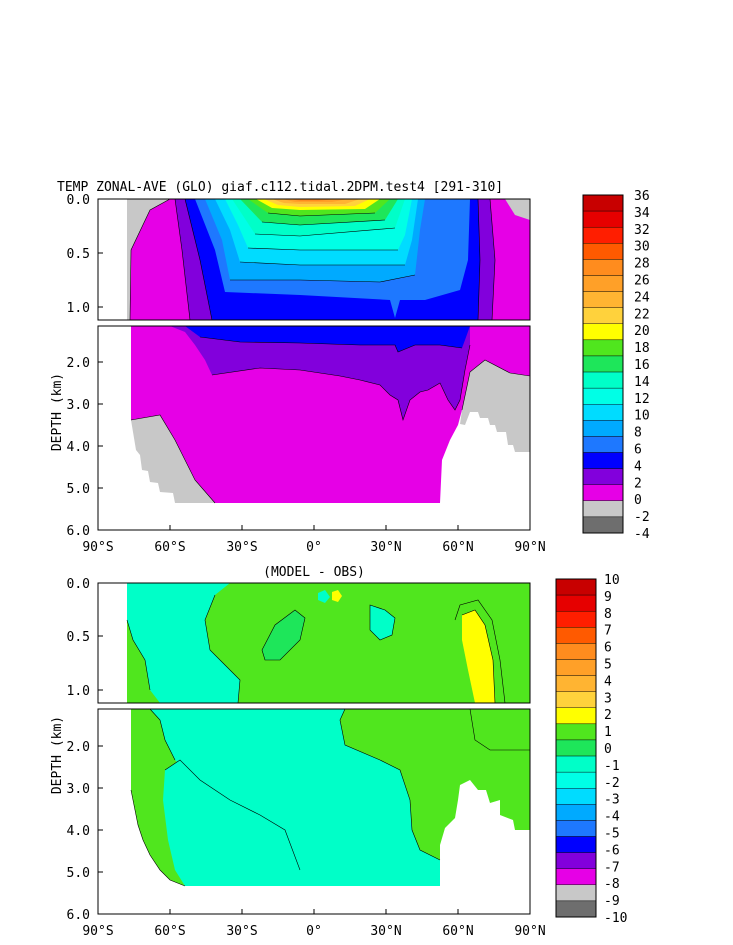 This screenshot has width=733, height=945. I want to click on temp-colorbar-label: -2, so click(642, 517).